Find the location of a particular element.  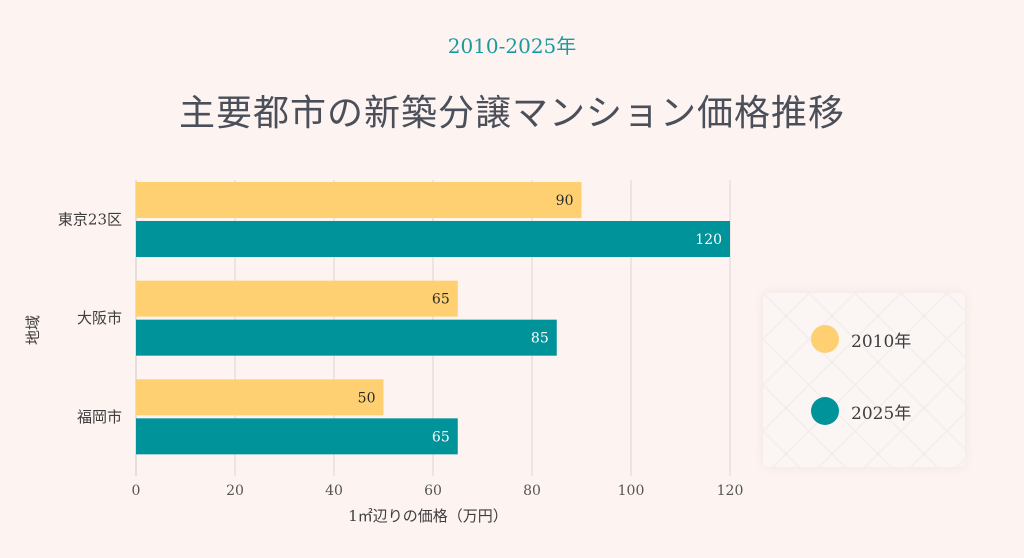

bar-value-label: 50 is located at coordinates (367, 398).